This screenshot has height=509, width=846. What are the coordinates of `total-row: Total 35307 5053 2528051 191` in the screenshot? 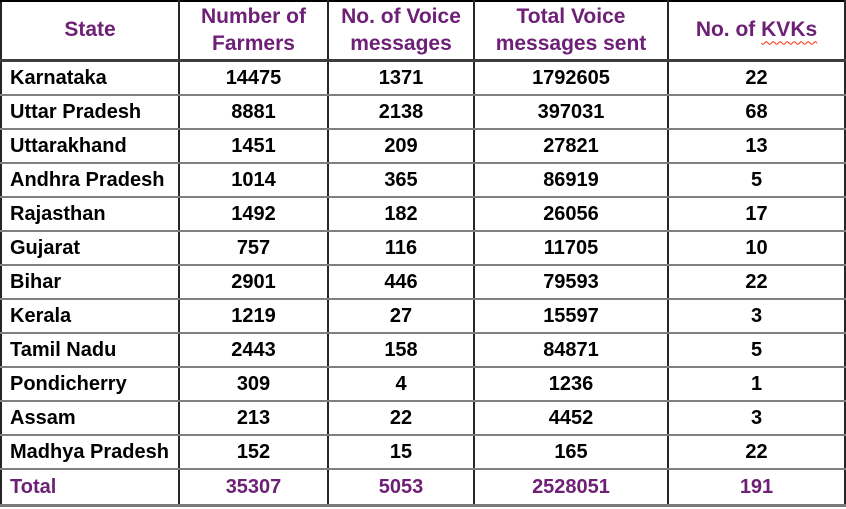 It's located at (423, 487).